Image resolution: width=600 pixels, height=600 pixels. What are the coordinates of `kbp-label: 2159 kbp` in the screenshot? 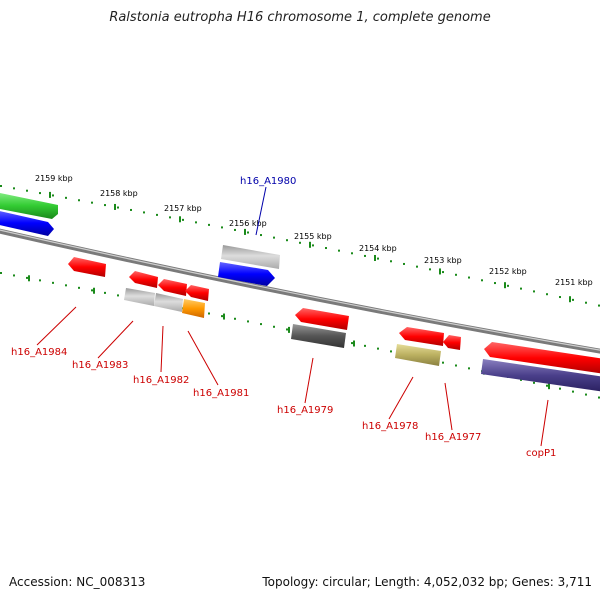 It's located at (54, 178).